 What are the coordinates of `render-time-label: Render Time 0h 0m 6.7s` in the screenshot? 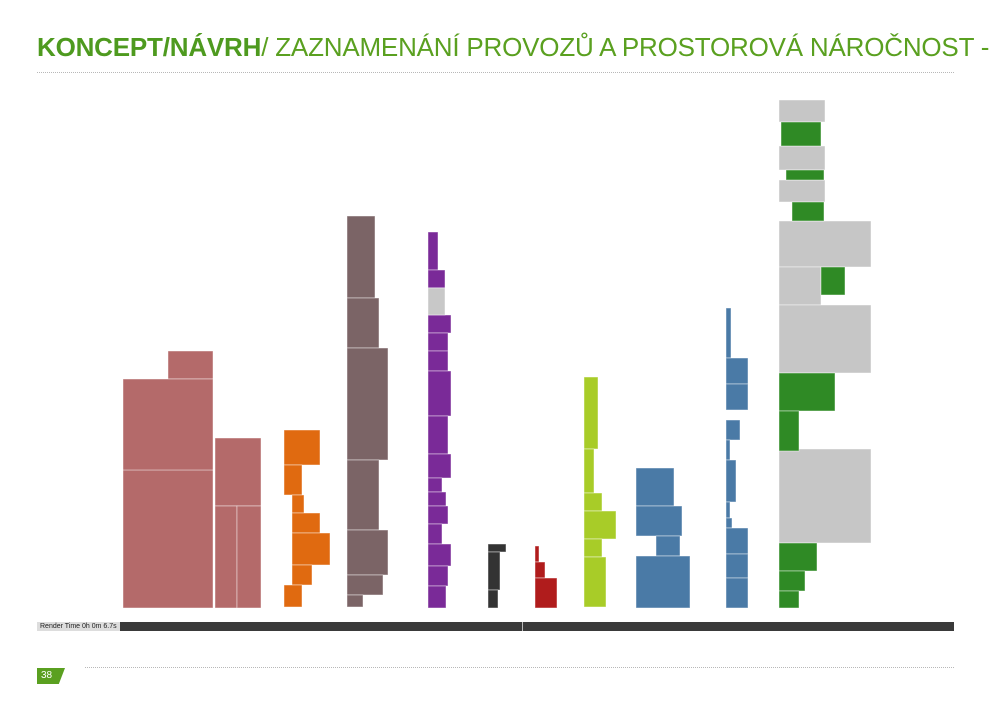 It's located at (78, 626).